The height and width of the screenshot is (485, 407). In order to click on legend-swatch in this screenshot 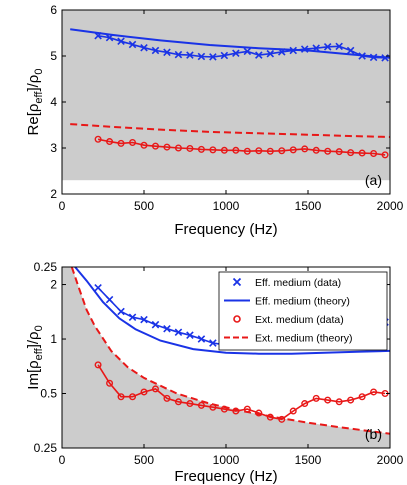, I will do `click(237, 282)`.